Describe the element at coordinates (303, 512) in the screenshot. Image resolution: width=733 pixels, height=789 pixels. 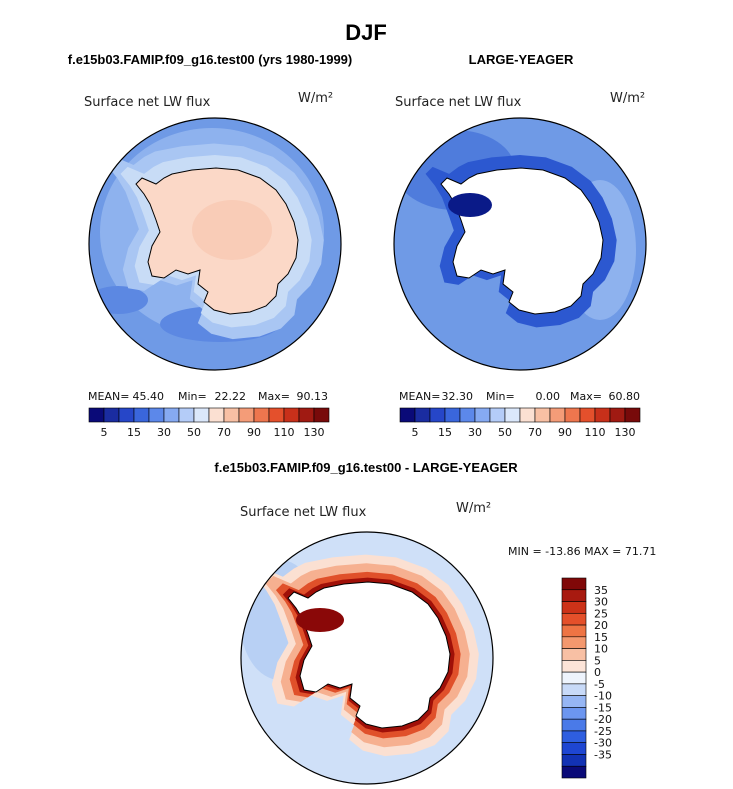
I see `panel-diff-field-label: Surface net LW flux` at that location.